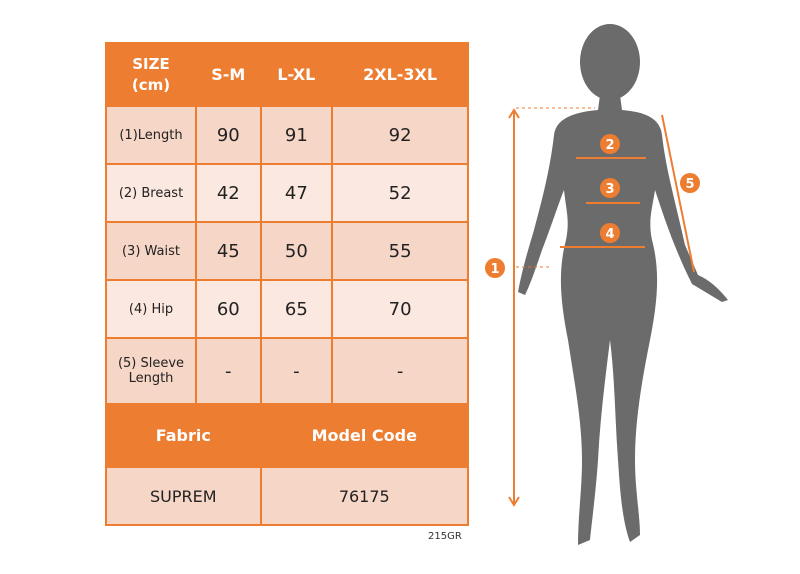  I want to click on row-label-line1: (5) Sleeve, so click(151, 363).